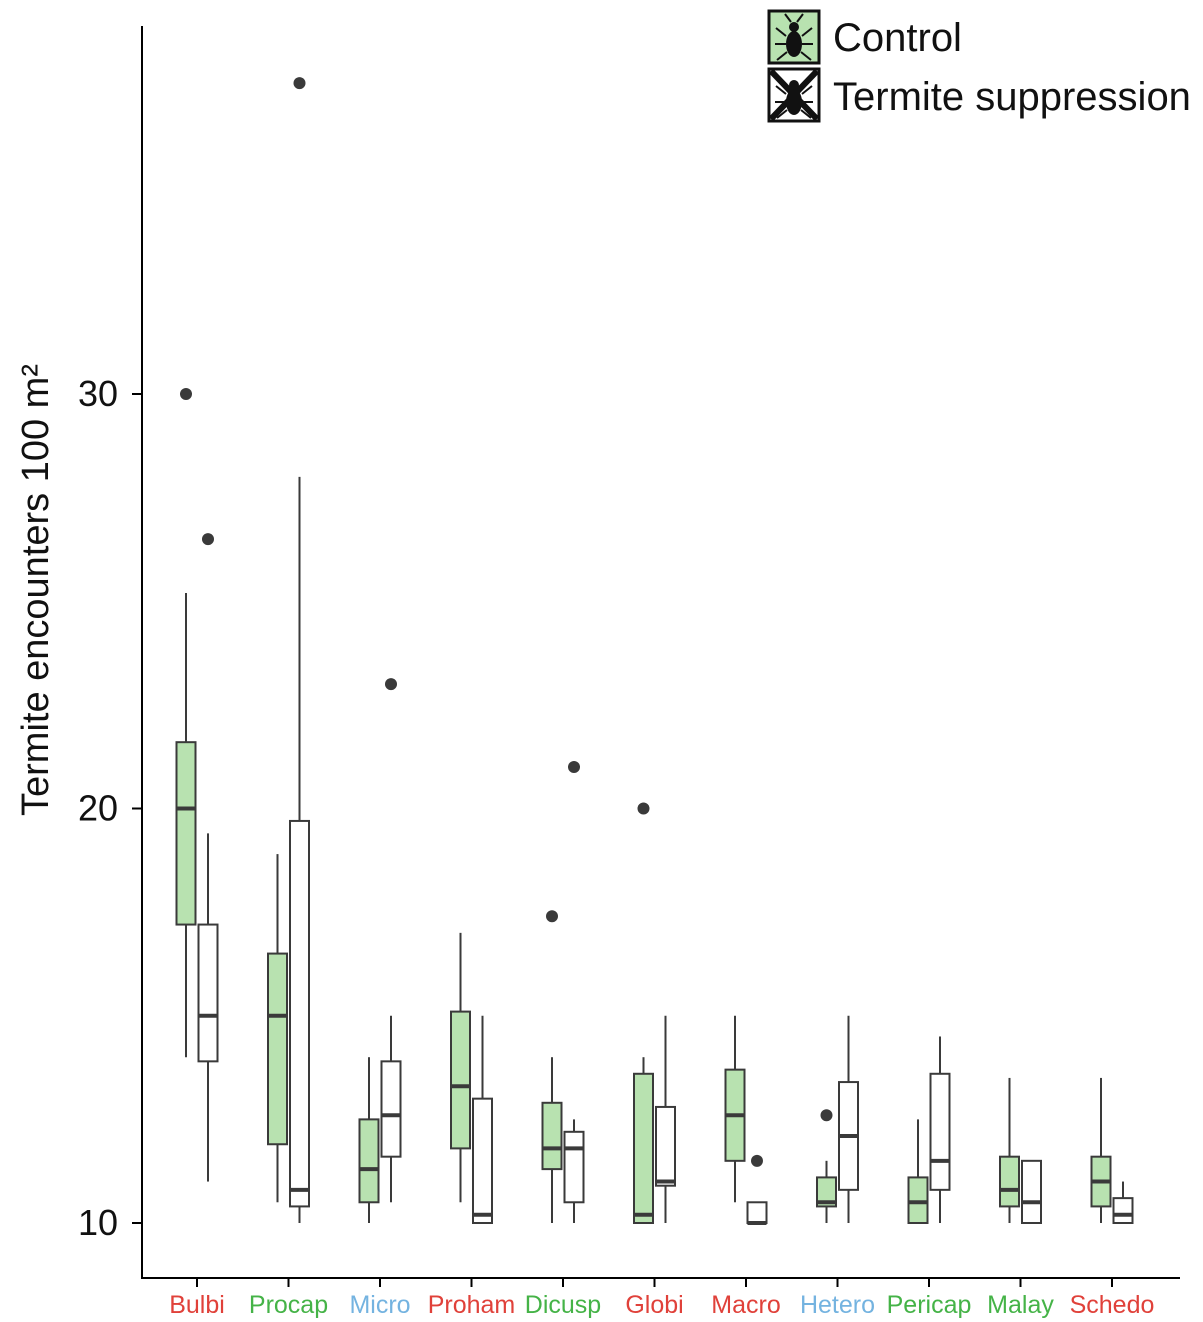 Image resolution: width=1203 pixels, height=1322 pixels. I want to click on box-suppression-malay, so click(1031, 1191).